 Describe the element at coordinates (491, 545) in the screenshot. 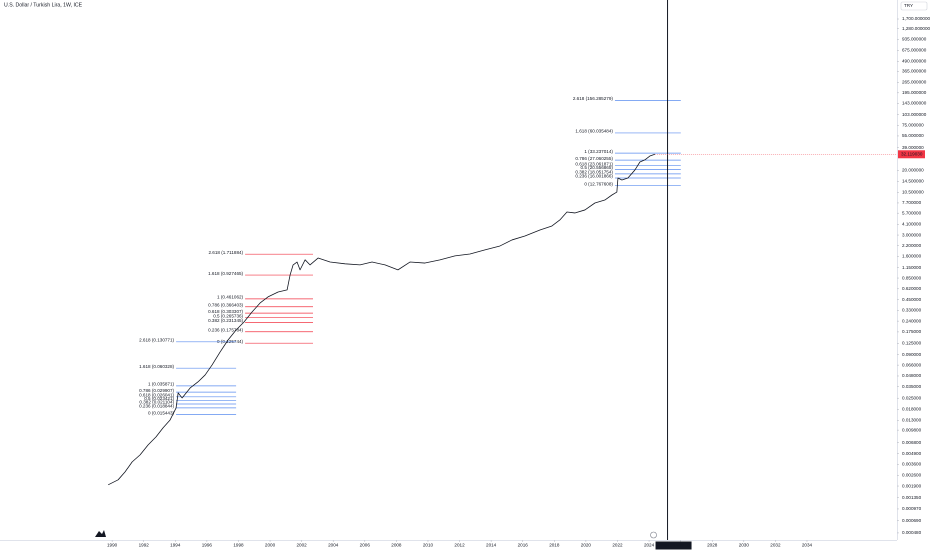

I see `x-tick-label: 2014` at that location.